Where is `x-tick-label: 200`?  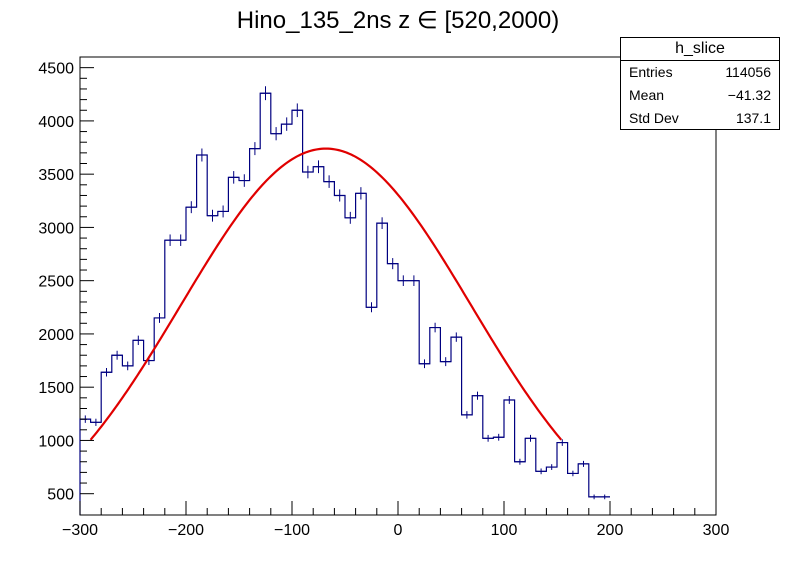 x-tick-label: 200 is located at coordinates (610, 530).